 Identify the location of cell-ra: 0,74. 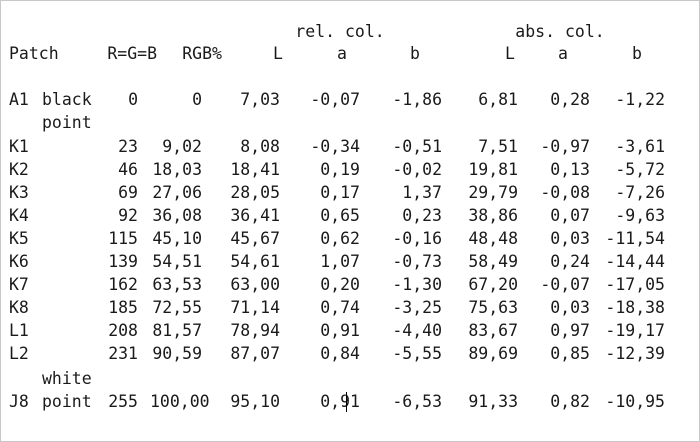
(340, 307).